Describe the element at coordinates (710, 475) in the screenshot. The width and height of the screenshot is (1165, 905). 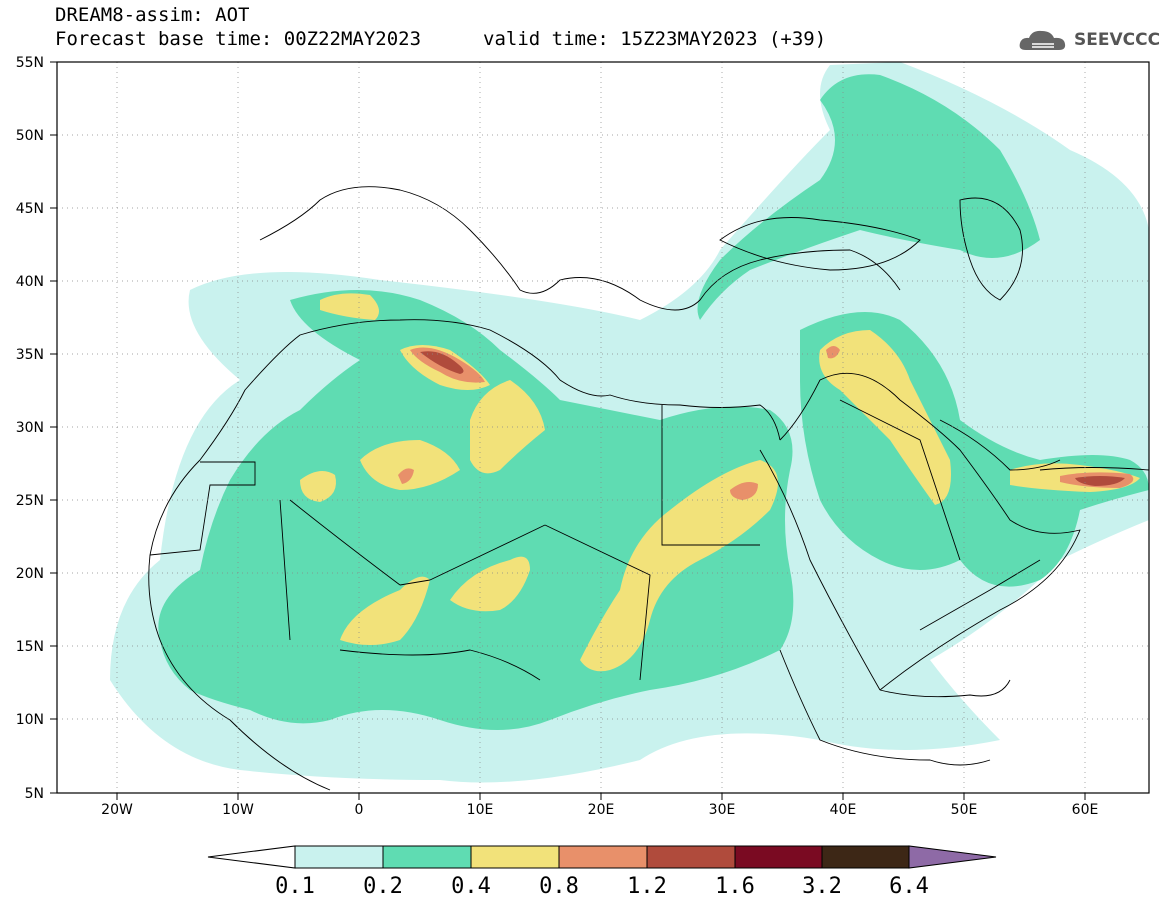
I see `border-libya-egypt` at that location.